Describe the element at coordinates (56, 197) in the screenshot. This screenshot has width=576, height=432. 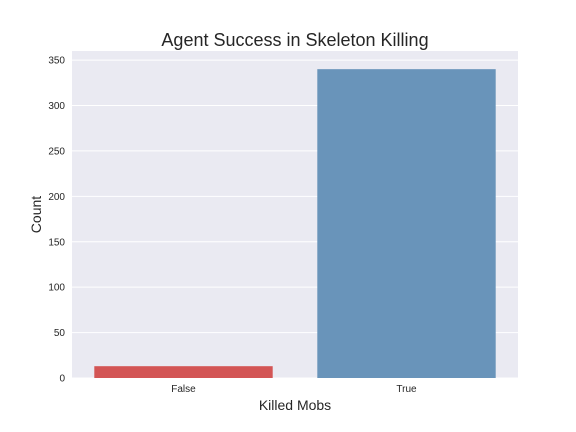
I see `y-tick-label: 200` at that location.